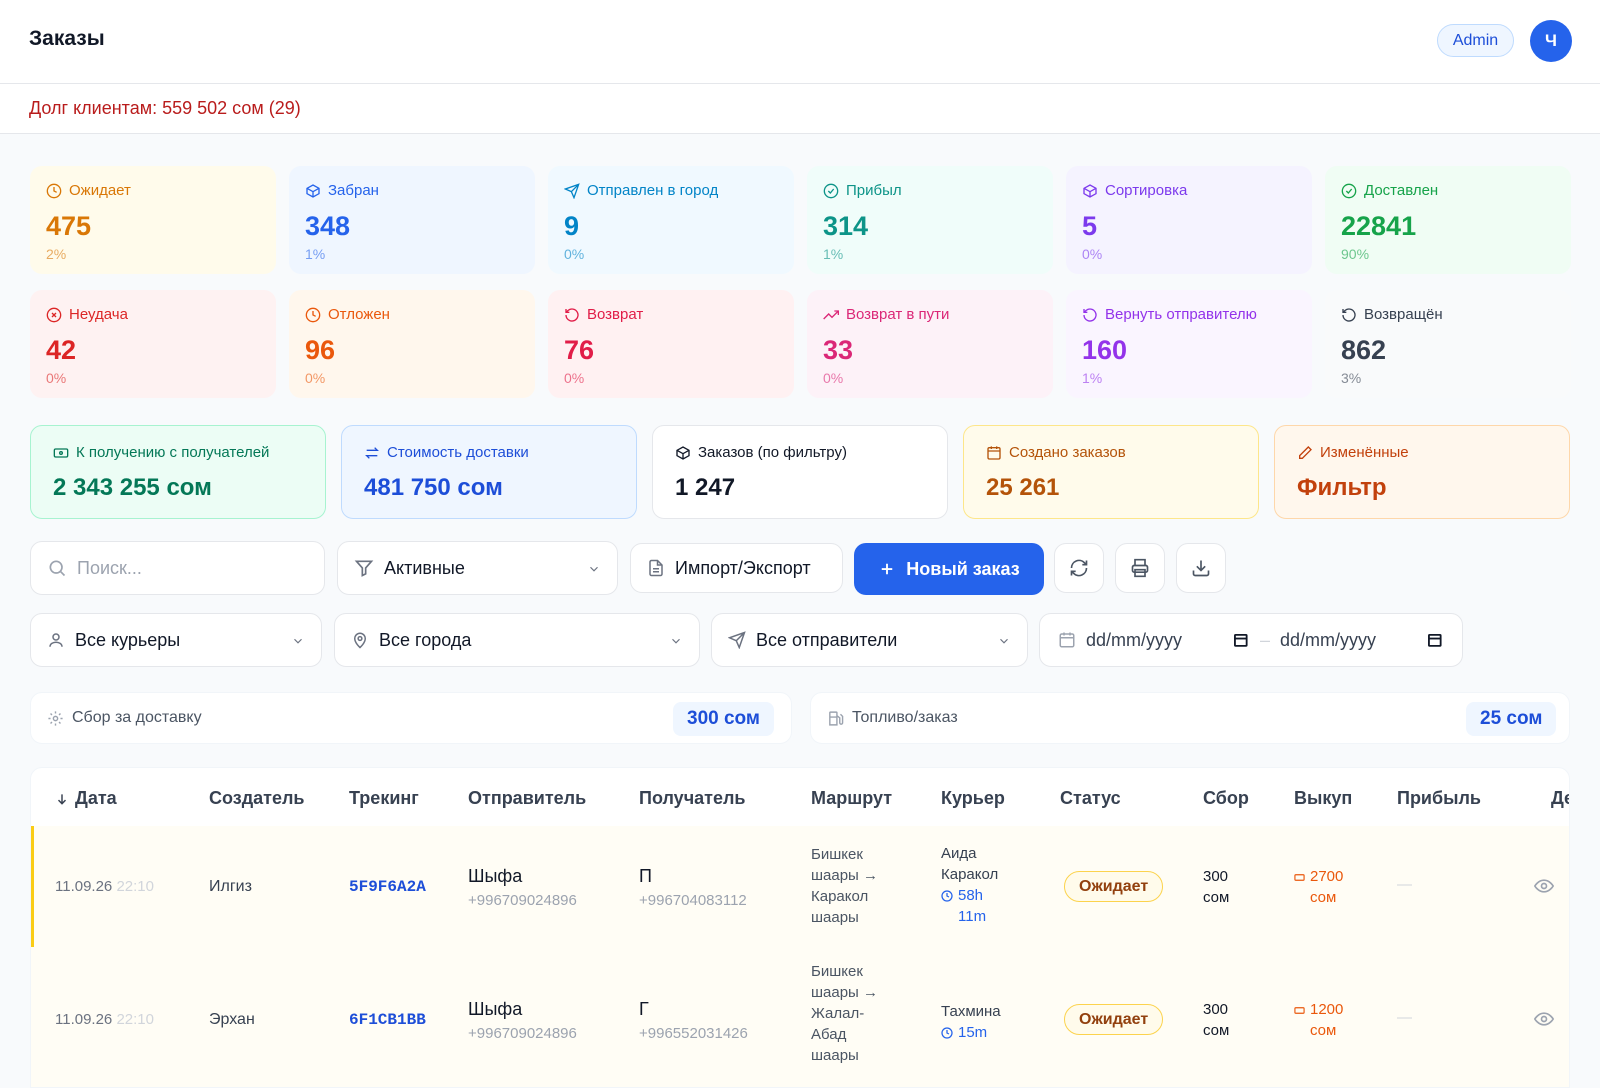 This screenshot has width=1600, height=1088. What do you see at coordinates (384, 798) in the screenshot?
I see `column-tracking: Трекинг` at bounding box center [384, 798].